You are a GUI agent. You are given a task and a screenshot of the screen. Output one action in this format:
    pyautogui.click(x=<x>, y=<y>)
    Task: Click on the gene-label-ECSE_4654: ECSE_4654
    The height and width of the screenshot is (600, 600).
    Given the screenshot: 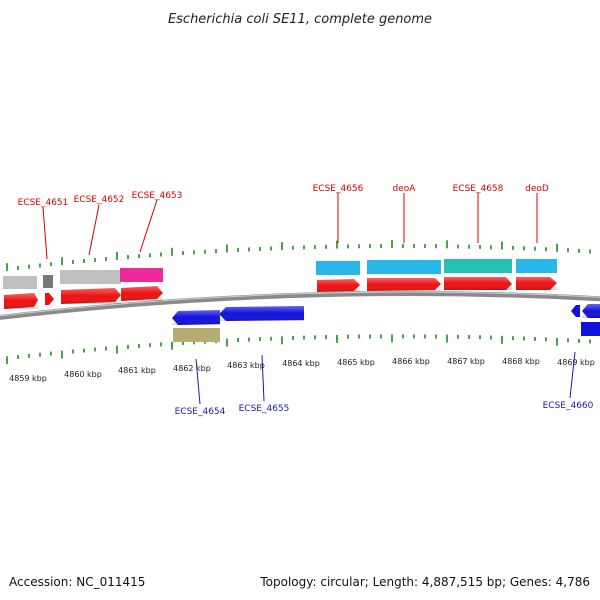 What is the action you would take?
    pyautogui.click(x=200, y=412)
    